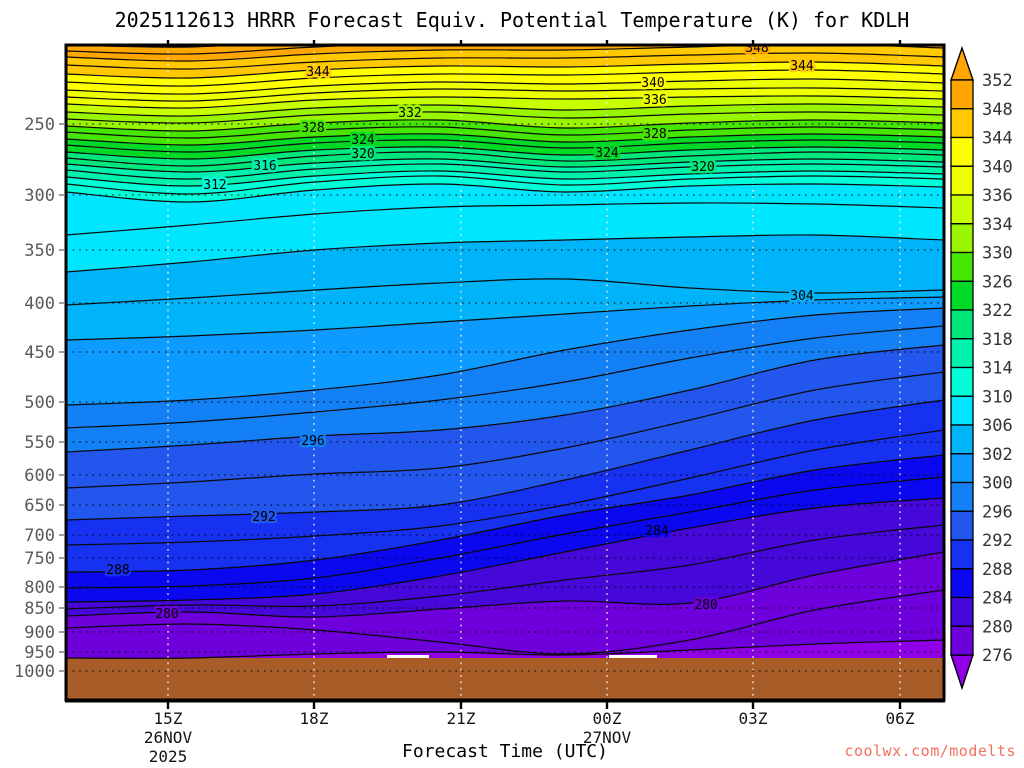 This screenshot has height=768, width=1024. What do you see at coordinates (314, 718) in the screenshot?
I see `x-tick-label: 18Z` at bounding box center [314, 718].